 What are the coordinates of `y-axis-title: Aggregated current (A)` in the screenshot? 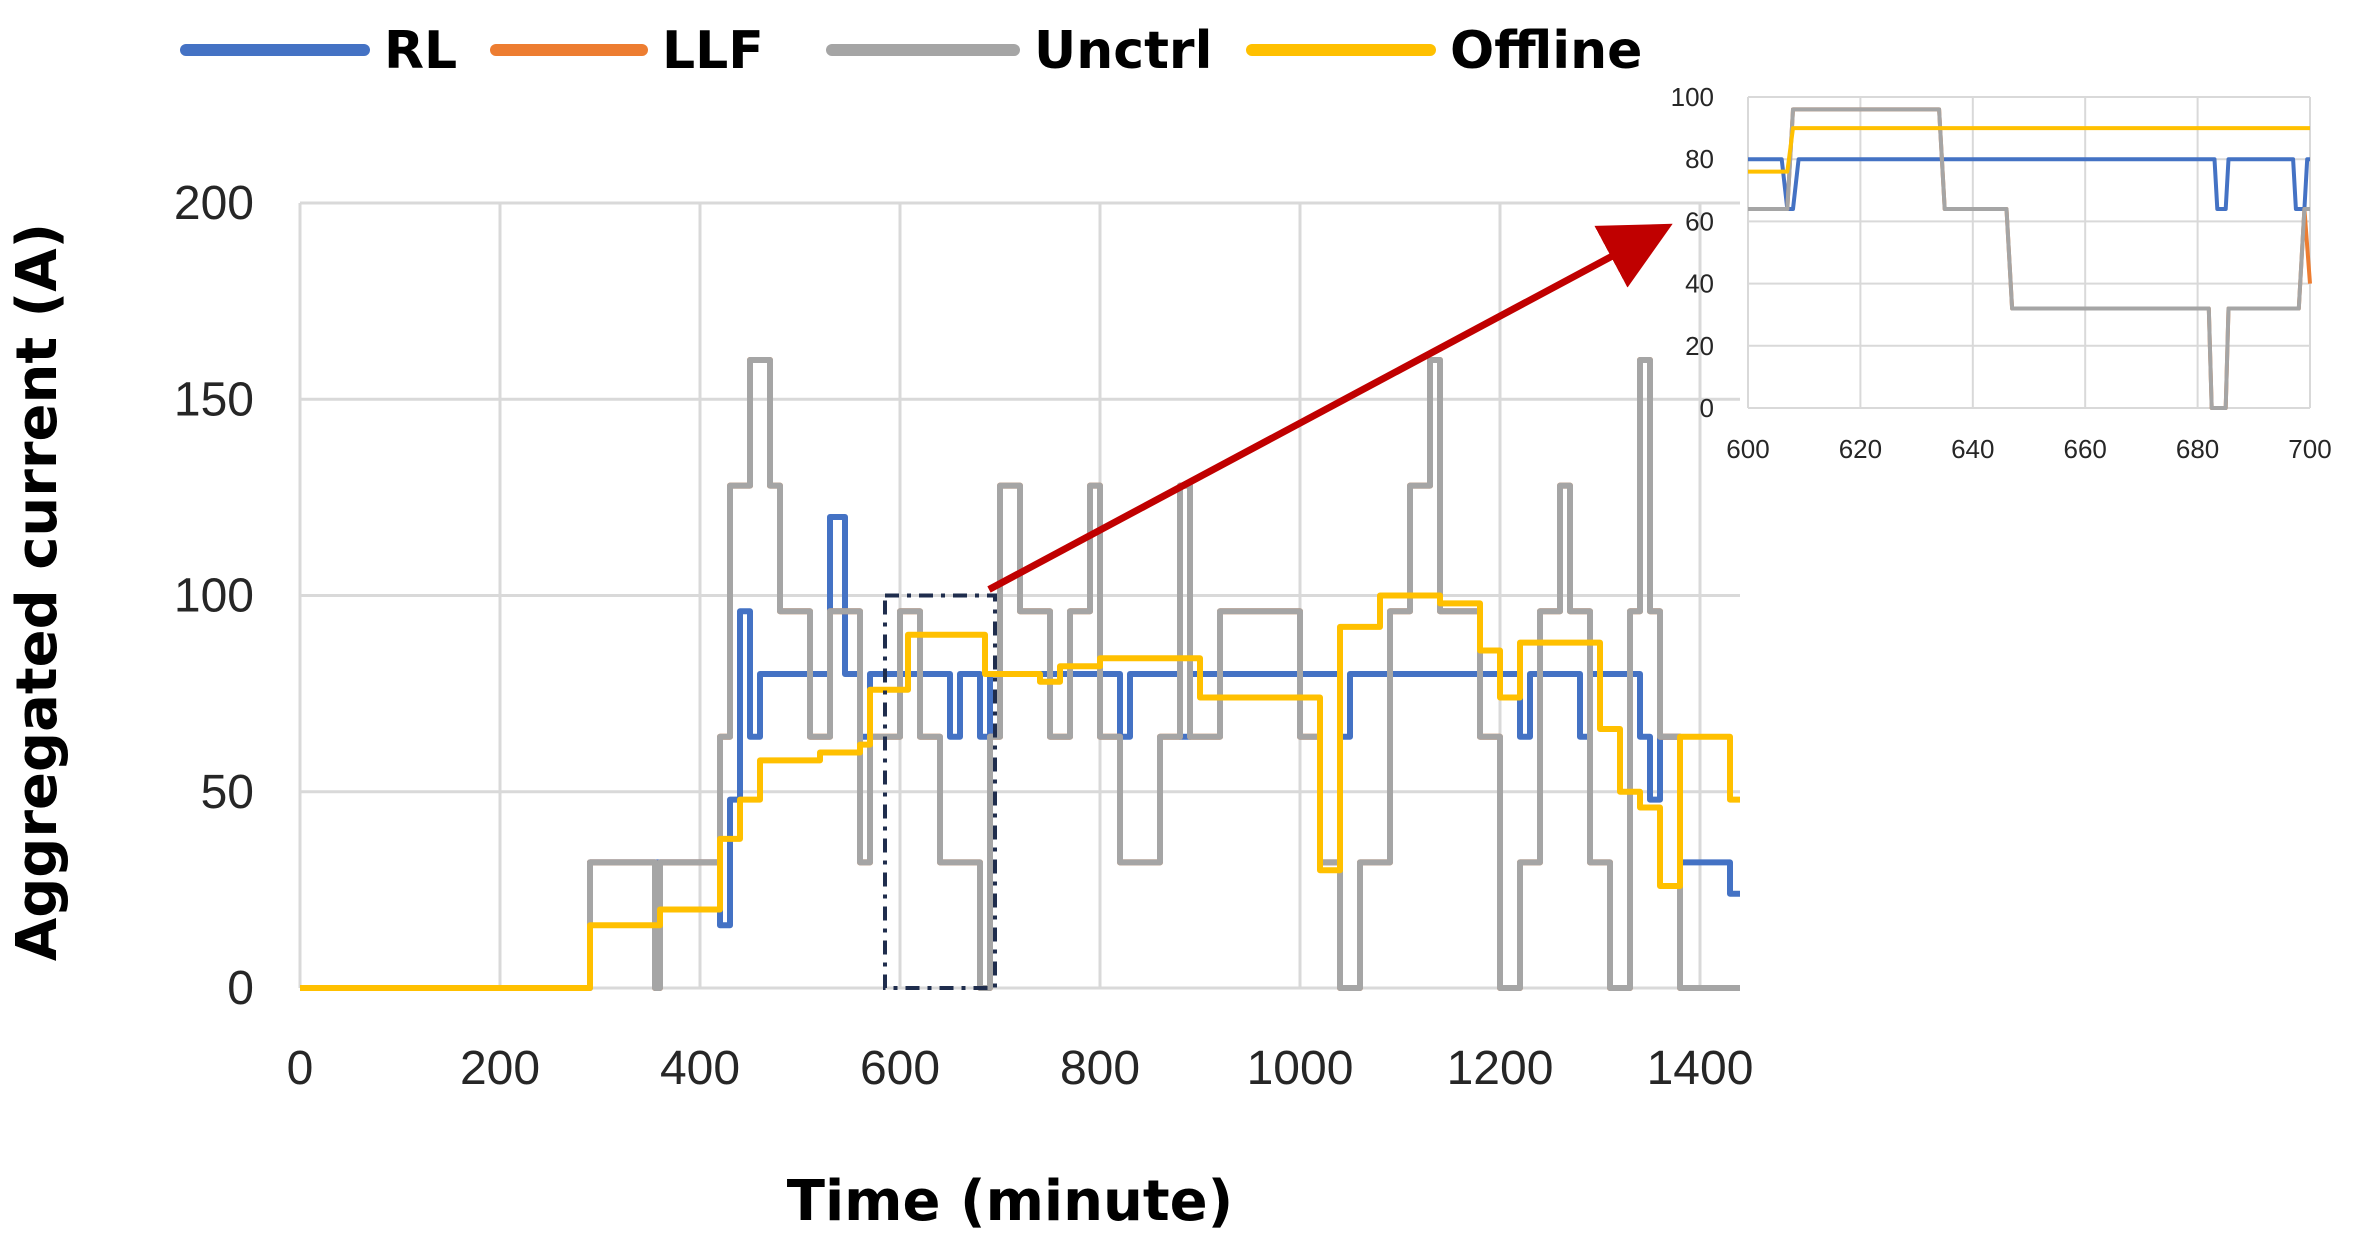 It's located at (37, 592).